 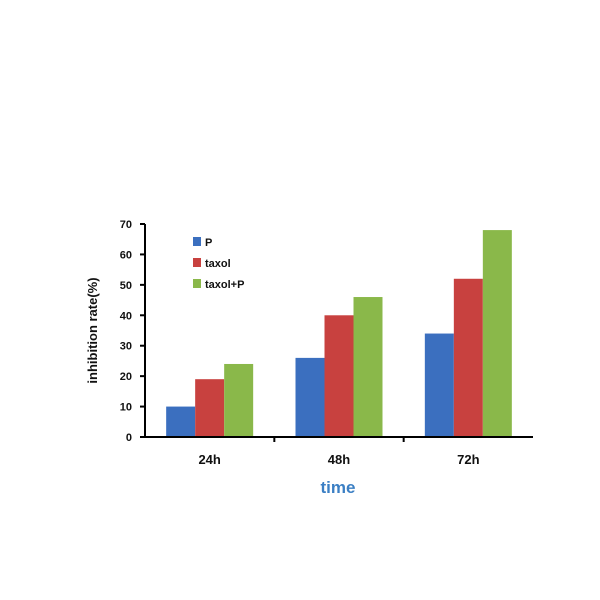 What do you see at coordinates (218, 264) in the screenshot?
I see `legend-label: taxol` at bounding box center [218, 264].